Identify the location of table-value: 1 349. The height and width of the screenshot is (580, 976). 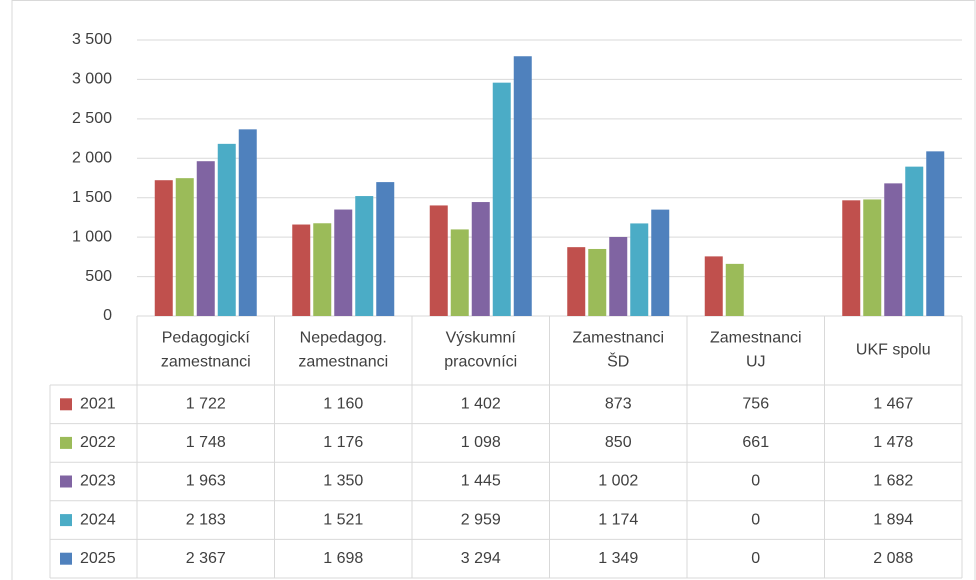
(618, 558).